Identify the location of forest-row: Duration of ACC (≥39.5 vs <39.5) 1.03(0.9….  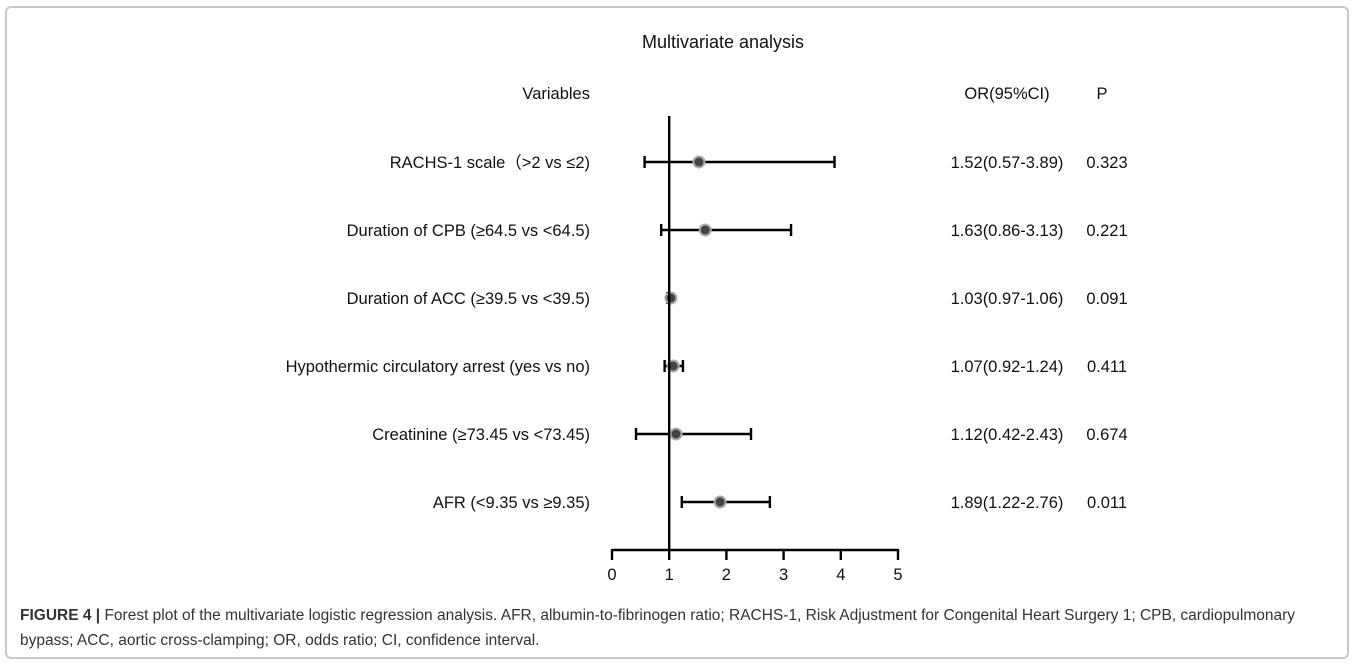
(737, 299).